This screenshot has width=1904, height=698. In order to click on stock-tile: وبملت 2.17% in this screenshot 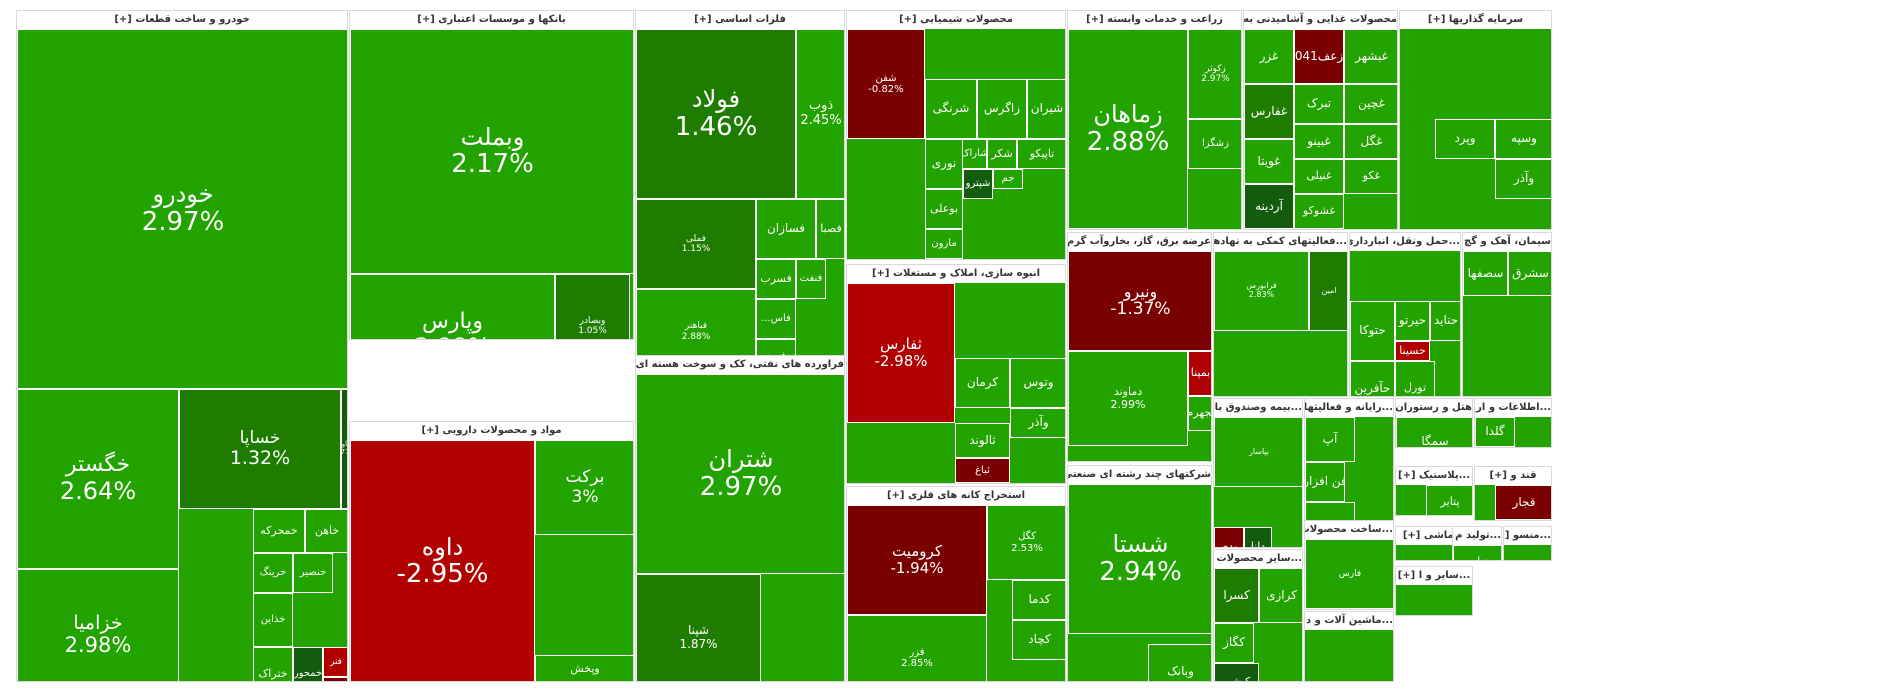, I will do `click(491, 151)`.